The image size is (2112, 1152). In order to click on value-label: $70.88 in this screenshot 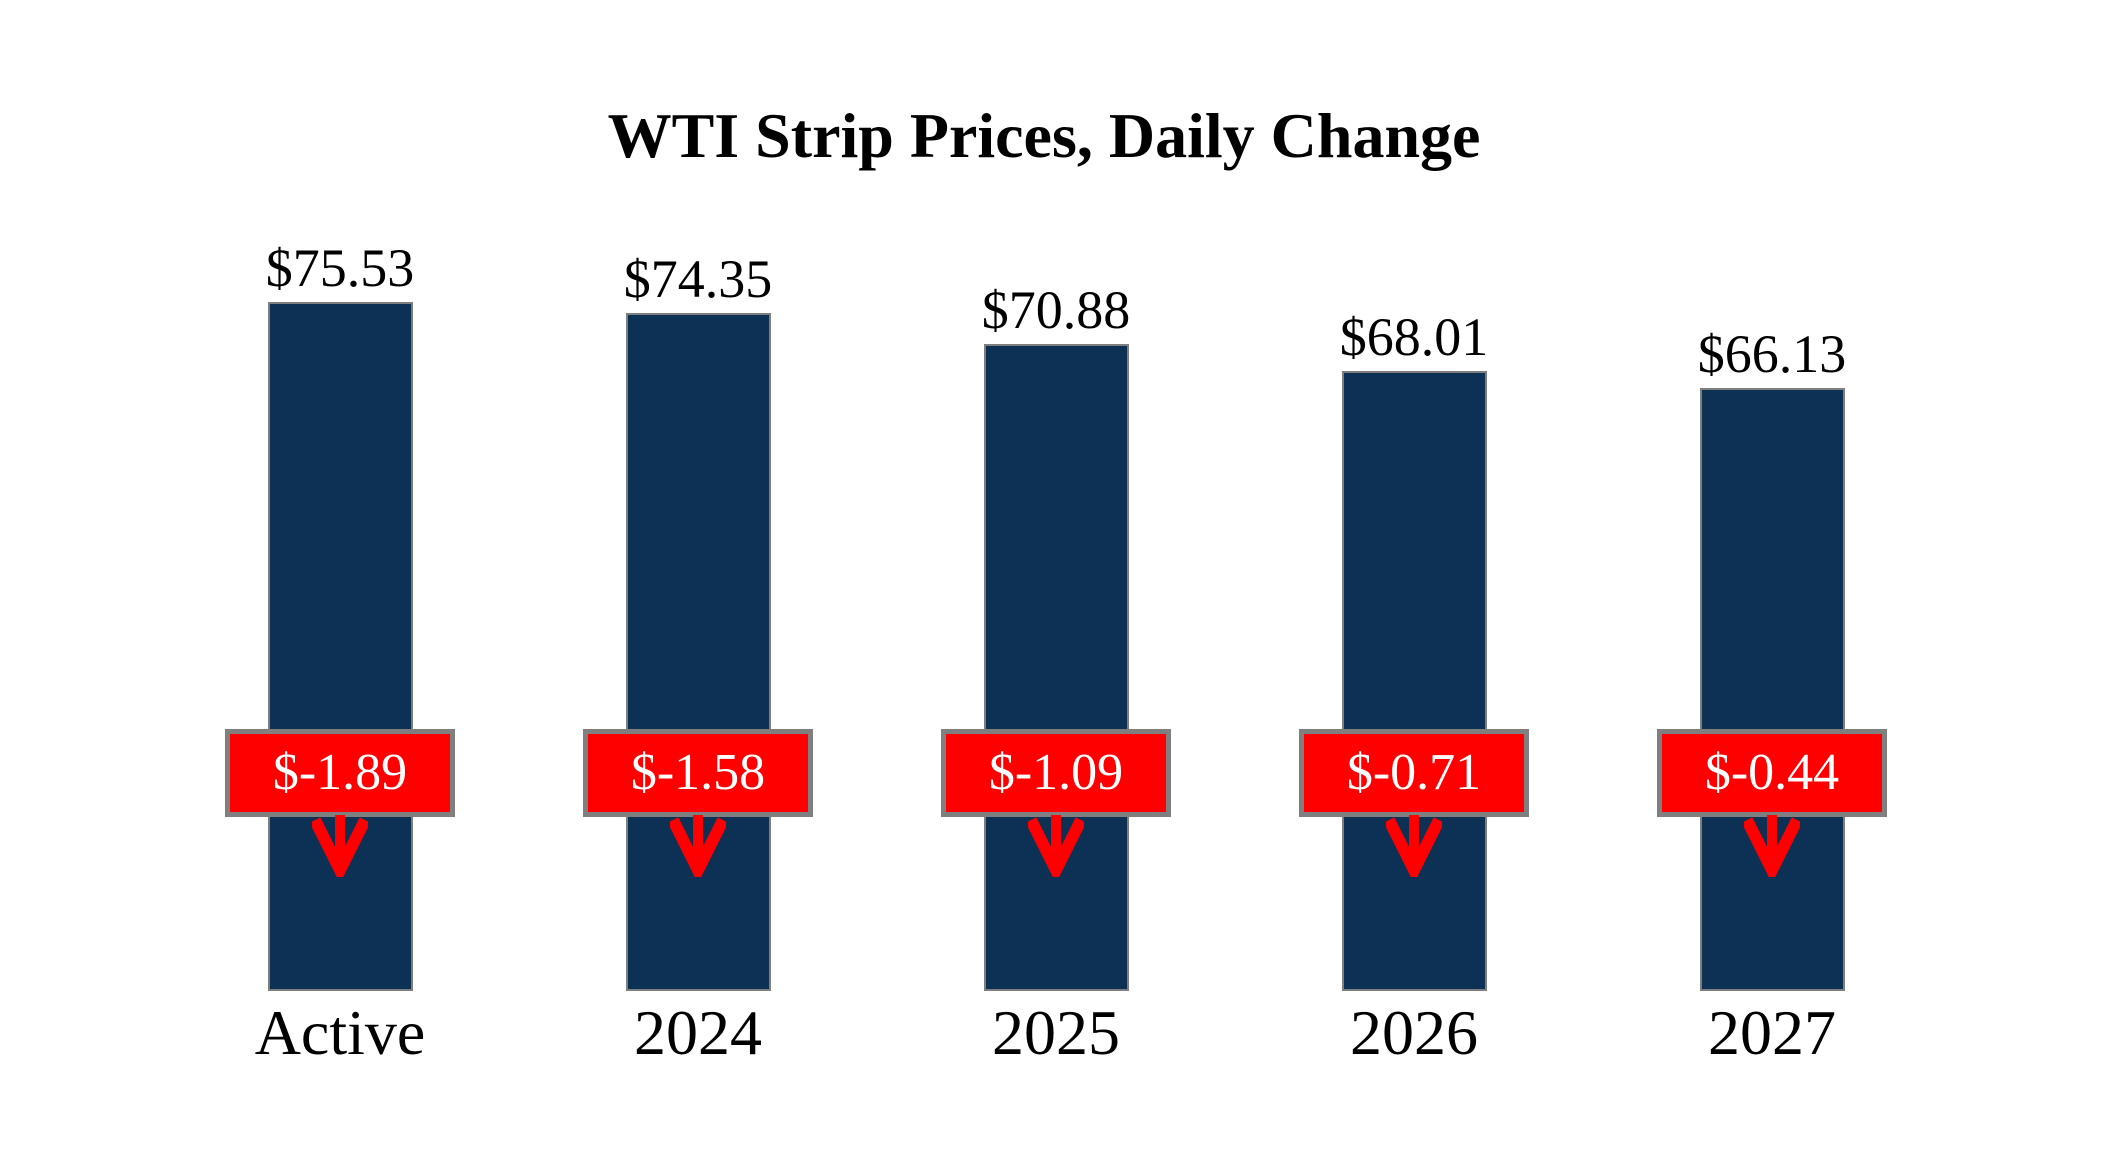, I will do `click(1056, 310)`.